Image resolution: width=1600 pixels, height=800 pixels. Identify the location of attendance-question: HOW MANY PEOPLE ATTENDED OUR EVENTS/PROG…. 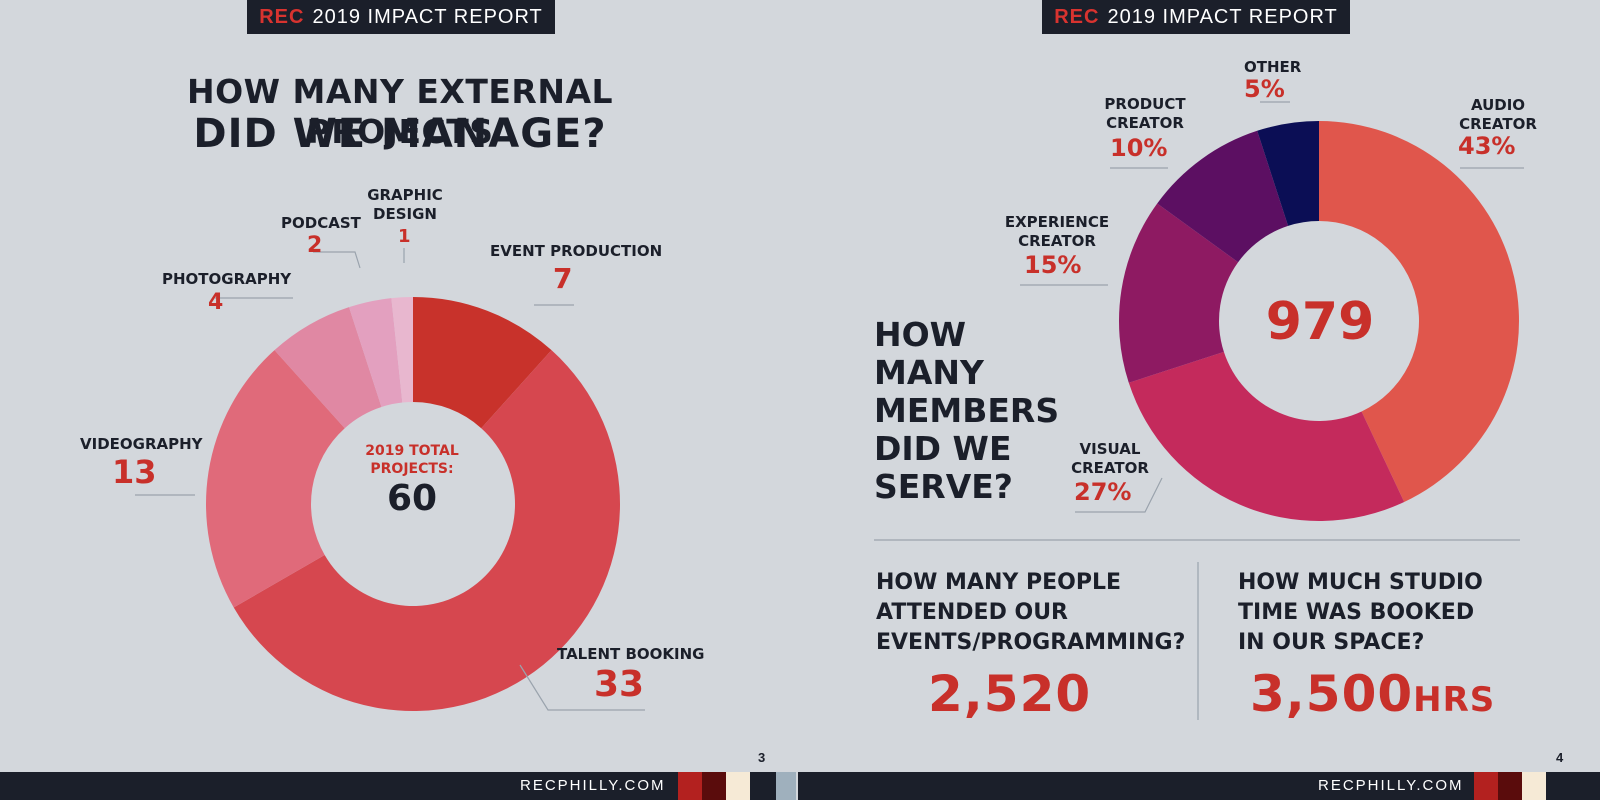
(1031, 612).